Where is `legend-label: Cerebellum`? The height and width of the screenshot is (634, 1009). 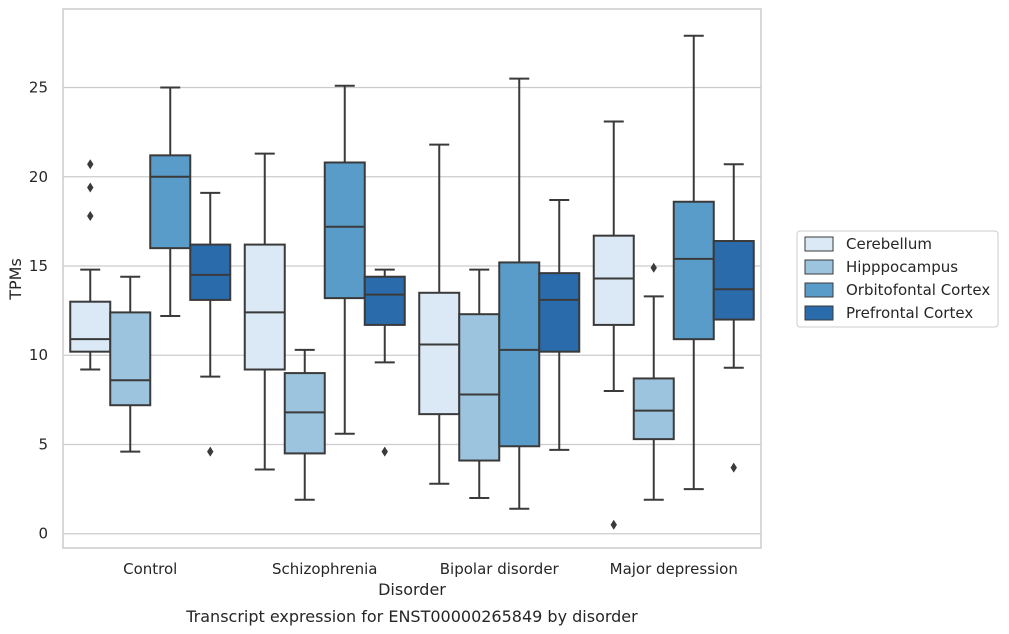
legend-label: Cerebellum is located at coordinates (889, 244).